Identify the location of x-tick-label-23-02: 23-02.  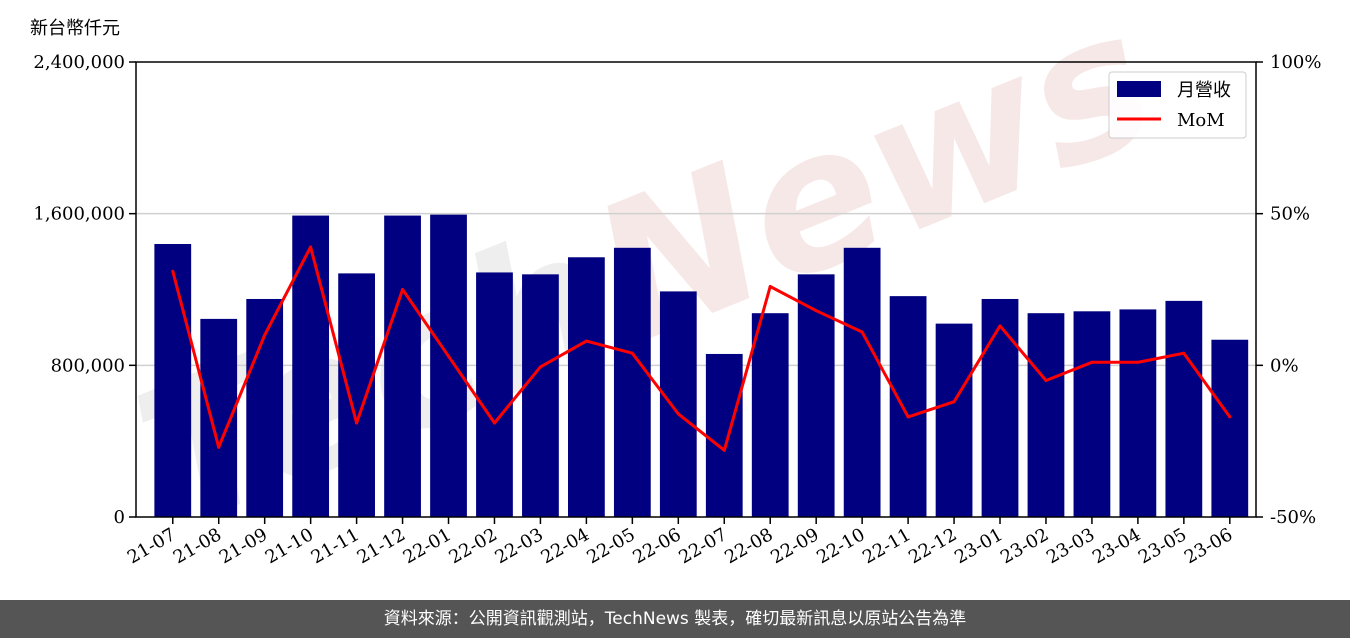
(1024, 546).